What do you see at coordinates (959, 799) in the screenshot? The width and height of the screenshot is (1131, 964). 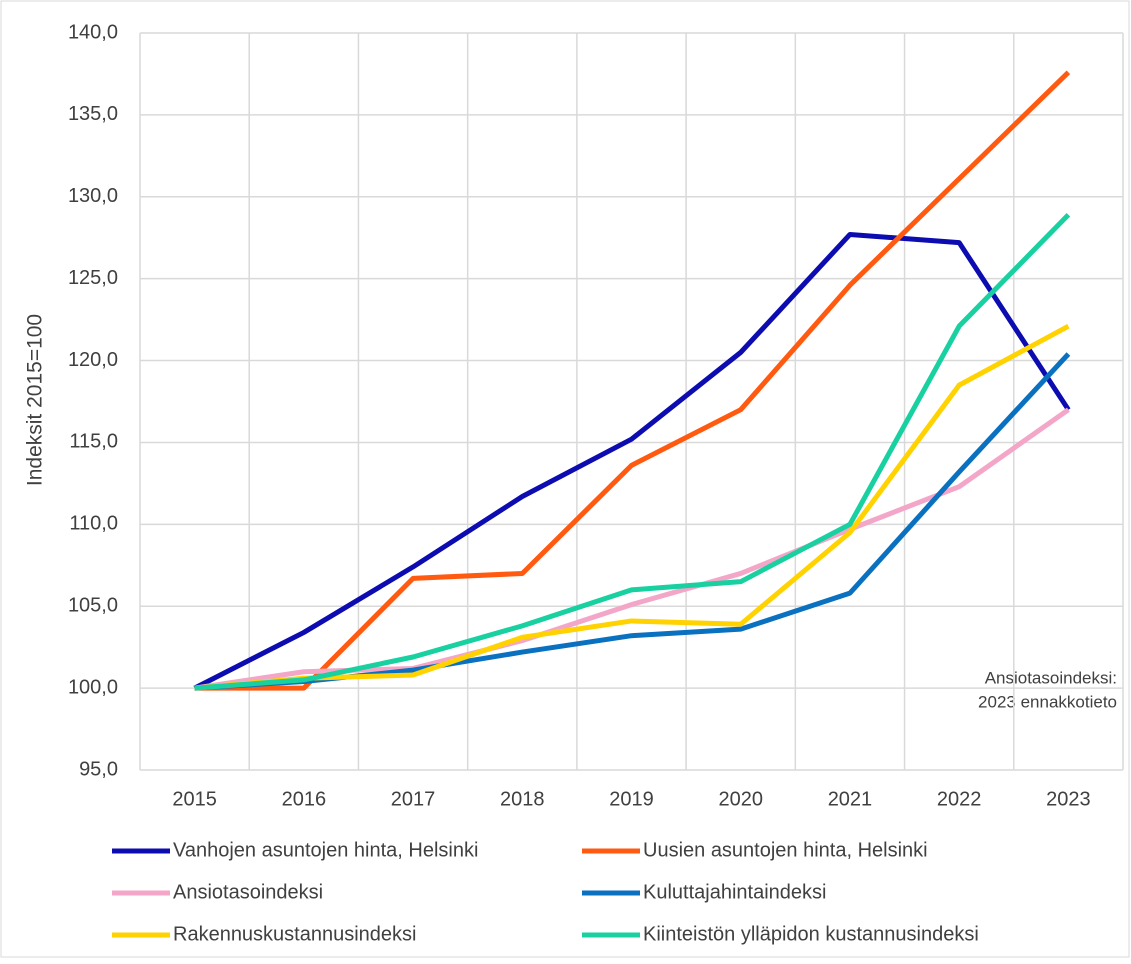 I see `x-tick-label: 2022` at bounding box center [959, 799].